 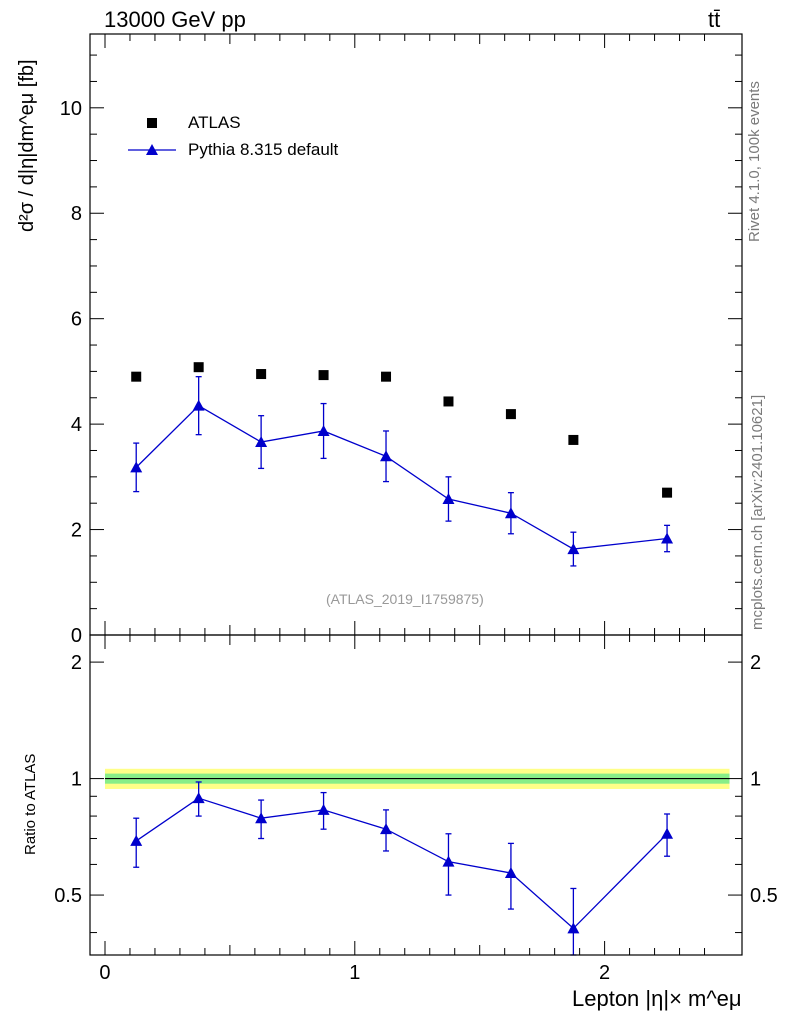 I want to click on source-text: mcplots.cern.ch [arXiv:2401.10621], so click(x=757, y=512).